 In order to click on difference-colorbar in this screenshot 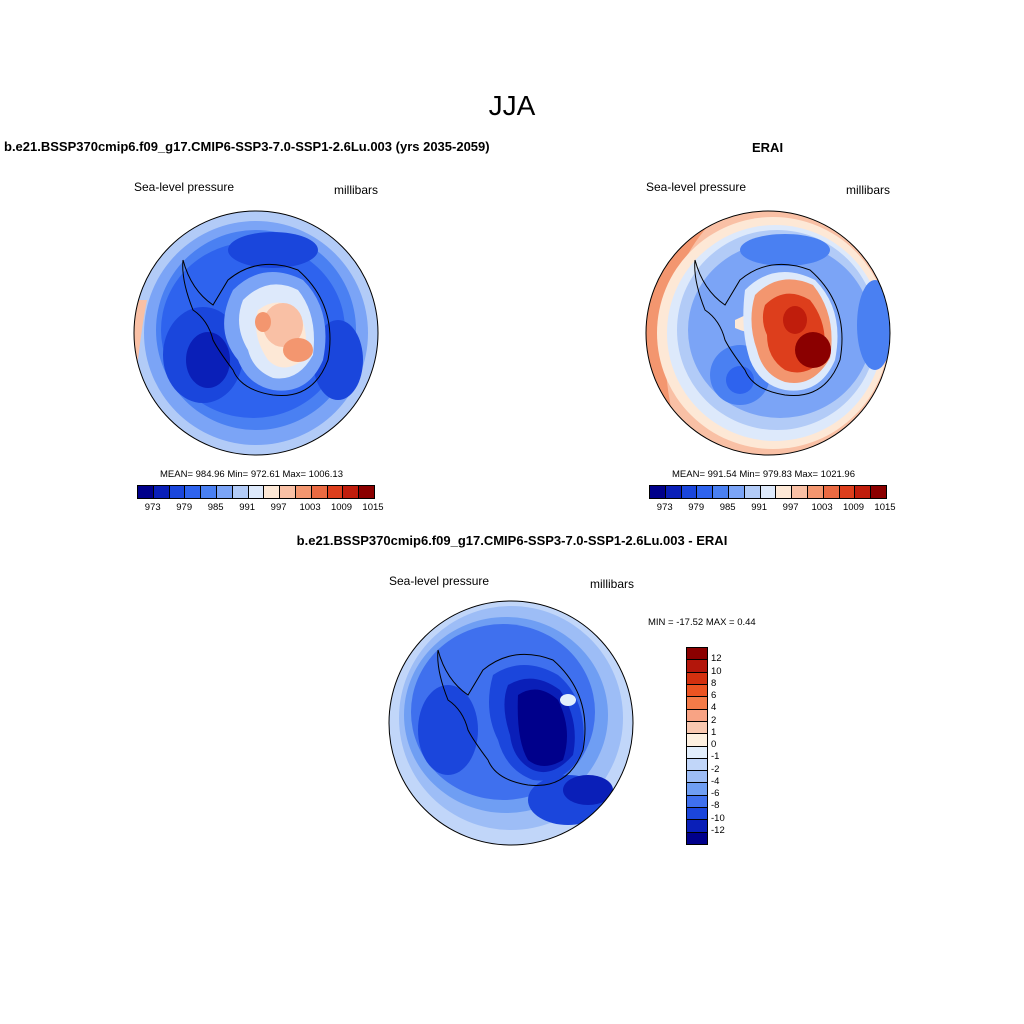, I will do `click(697, 746)`.